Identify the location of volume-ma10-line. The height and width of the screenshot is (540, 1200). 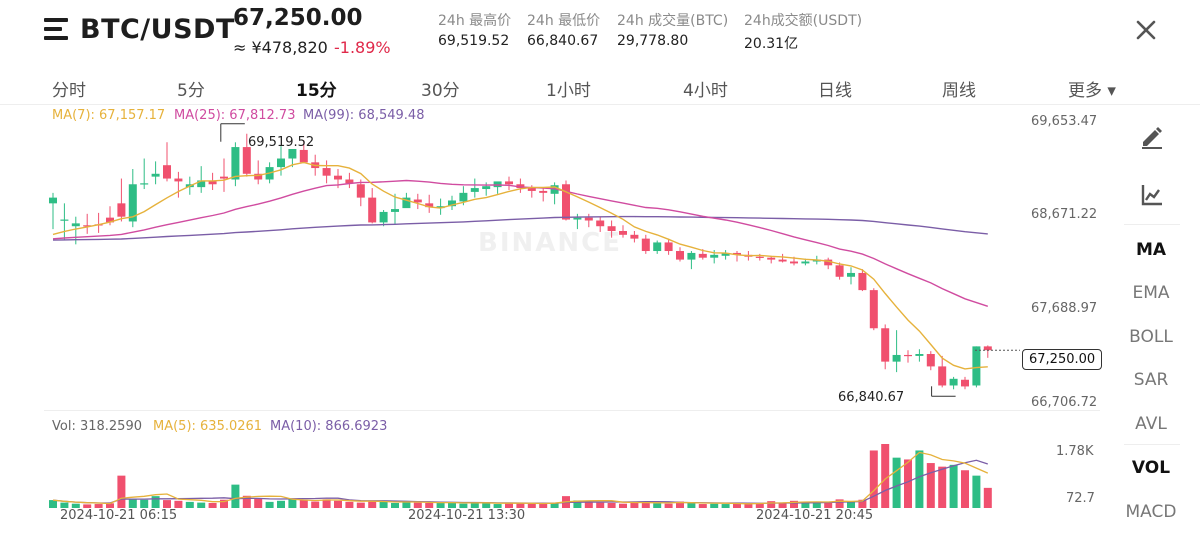
(520, 481).